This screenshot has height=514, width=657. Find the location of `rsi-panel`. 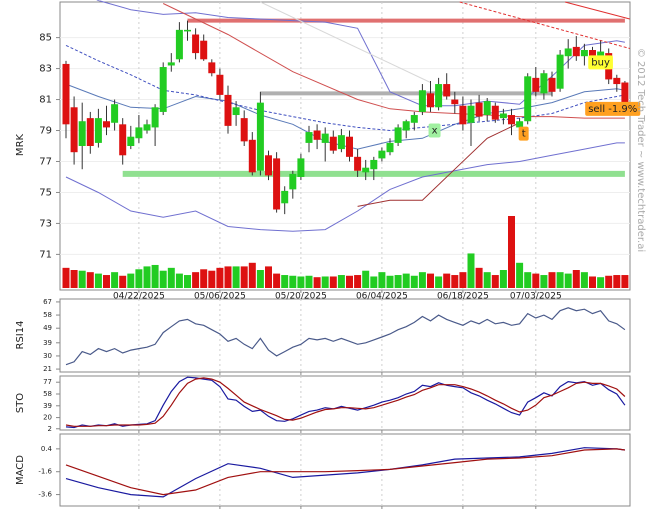

rsi-panel is located at coordinates (345, 335).